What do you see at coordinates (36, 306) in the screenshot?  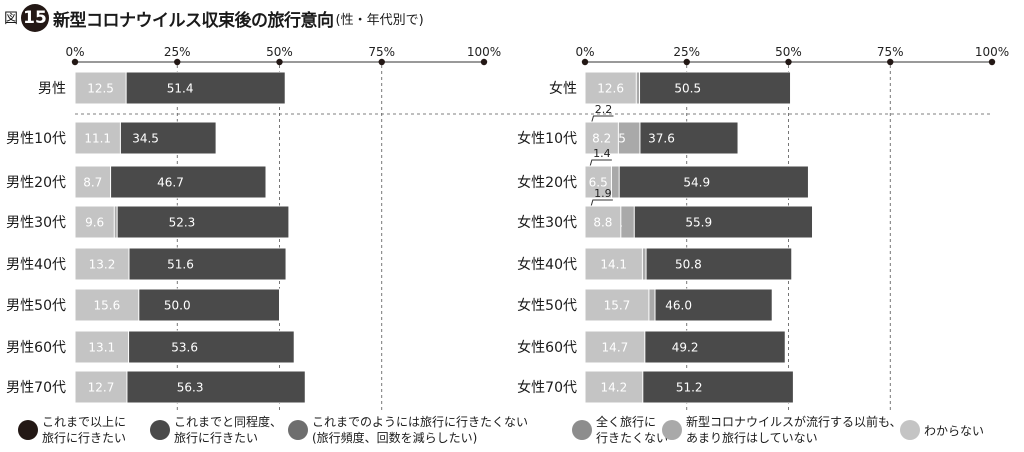 I see `category-label: 男性50代` at bounding box center [36, 306].